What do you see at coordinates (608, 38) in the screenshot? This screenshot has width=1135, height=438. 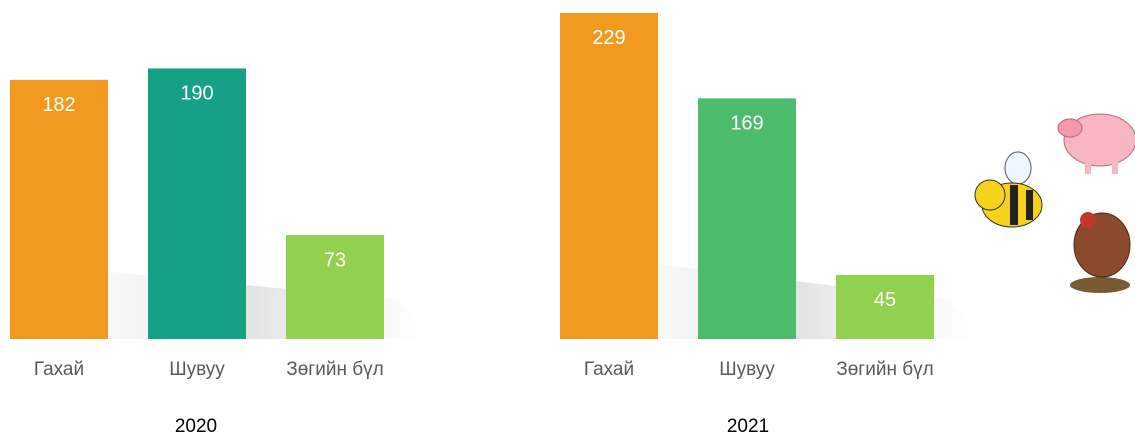 I see `value-label: 229` at bounding box center [608, 38].